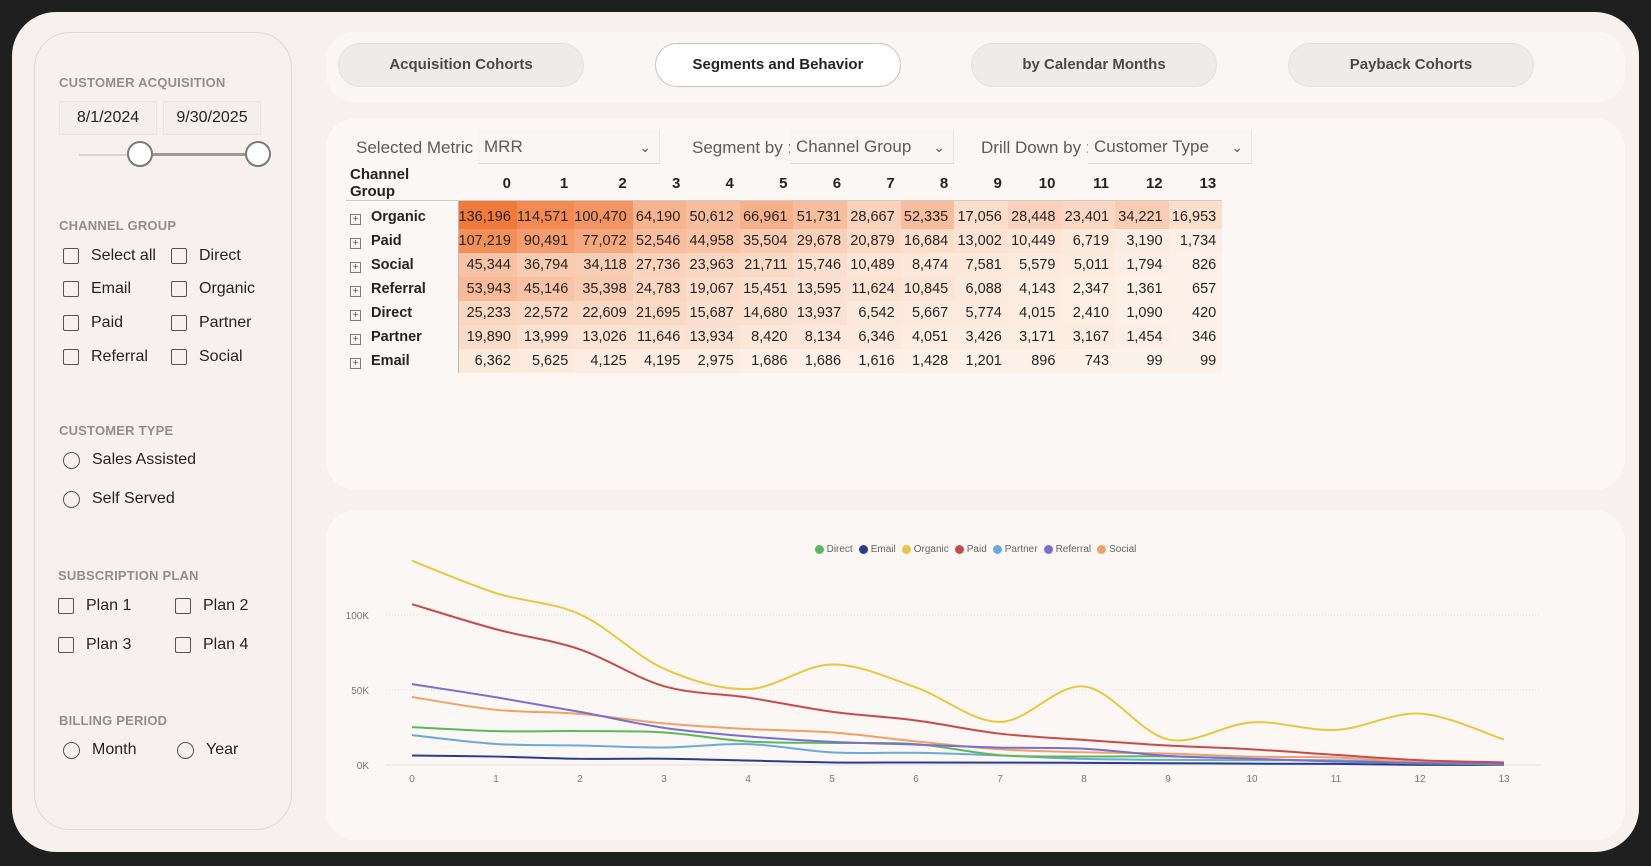 The image size is (1651, 866). Describe the element at coordinates (386, 240) in the screenshot. I see `row-label-text: Paid` at that location.